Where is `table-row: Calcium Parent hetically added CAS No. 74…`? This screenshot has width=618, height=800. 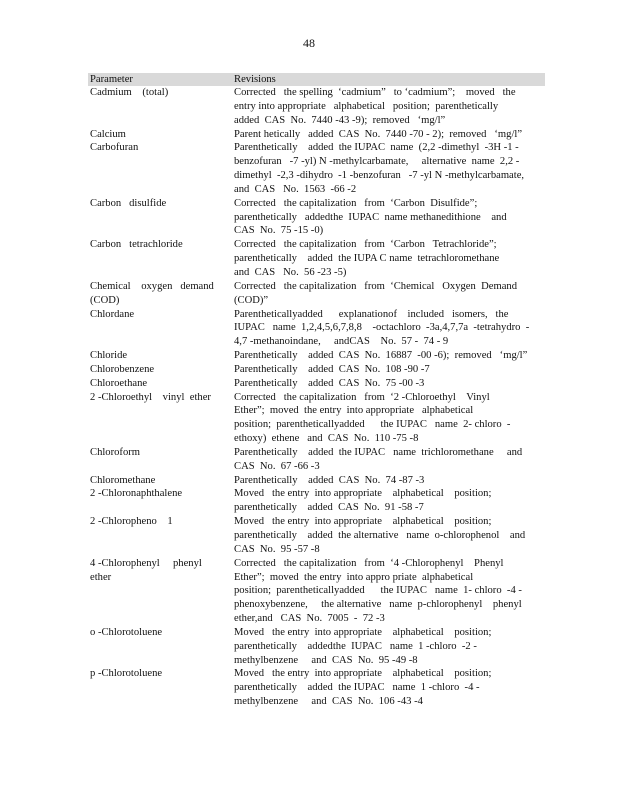
table-row: Calcium Parent hetically added CAS No. 74… is located at coordinates (316, 135).